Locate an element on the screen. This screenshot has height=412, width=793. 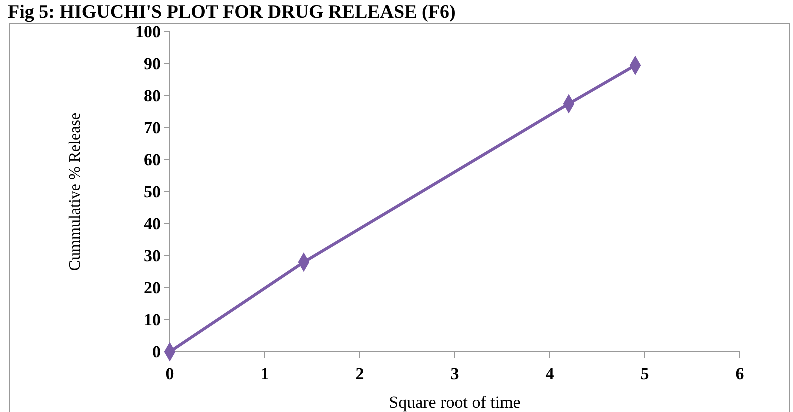
chart-title: Fig 5: HIGUCHI'S PLOT FOR DRUG RELEASE (F6) is located at coordinates (232, 12).